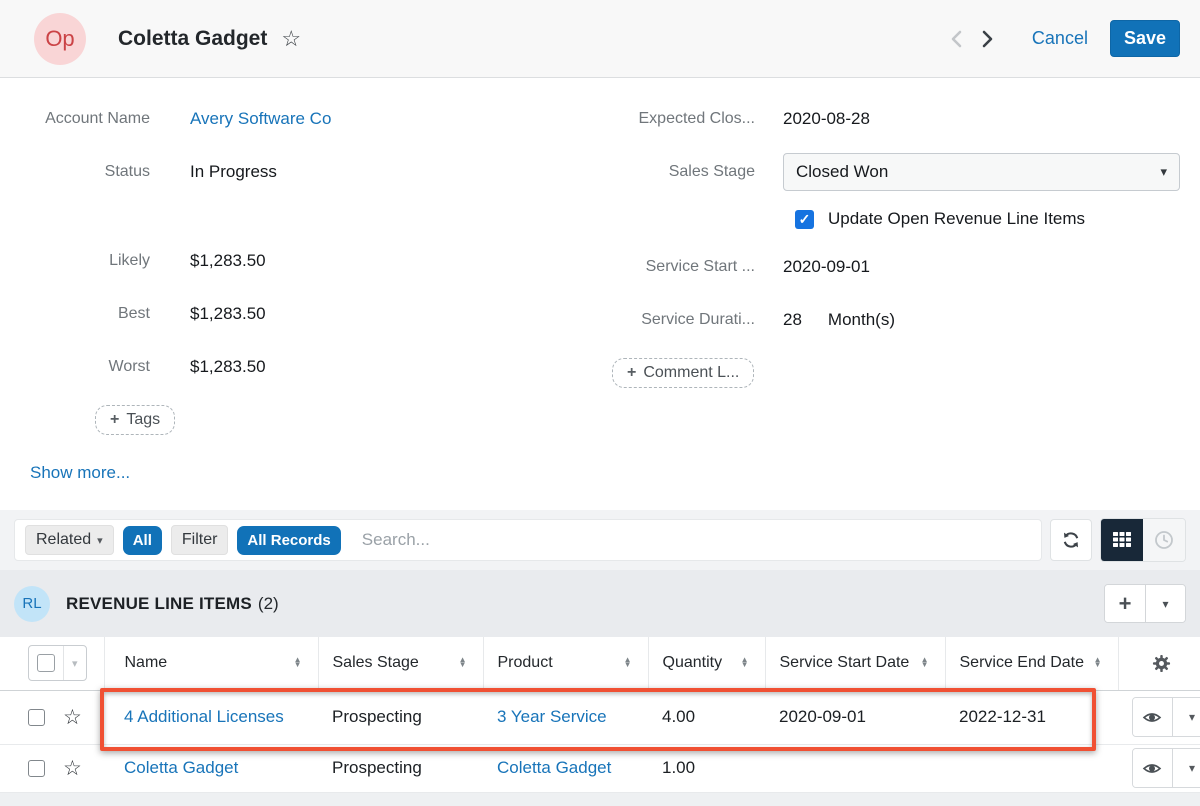  What do you see at coordinates (600, 664) in the screenshot?
I see `table-header-row: ▾ Name ▲ ▼ Sales Stage ▲ ▼ Produc` at bounding box center [600, 664].